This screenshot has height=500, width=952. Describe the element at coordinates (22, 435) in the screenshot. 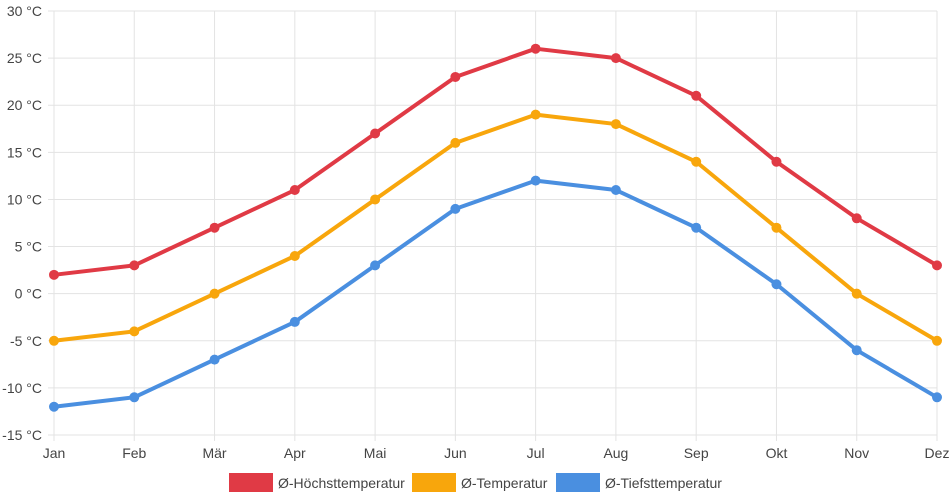

I see `y-tick-label: -15 °C` at that location.